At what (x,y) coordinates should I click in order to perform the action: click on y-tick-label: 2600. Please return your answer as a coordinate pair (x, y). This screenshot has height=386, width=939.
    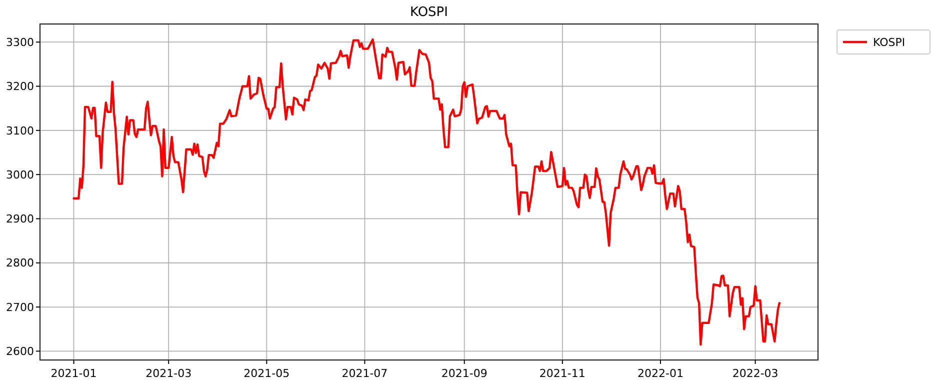
    Looking at the image, I should click on (20, 351).